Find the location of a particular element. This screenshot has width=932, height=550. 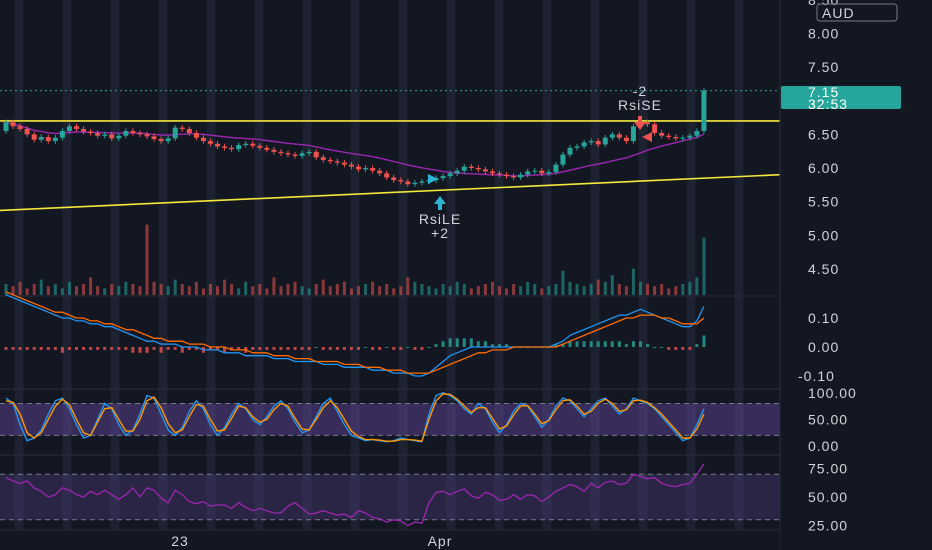

candlestick-series is located at coordinates (355, 137).